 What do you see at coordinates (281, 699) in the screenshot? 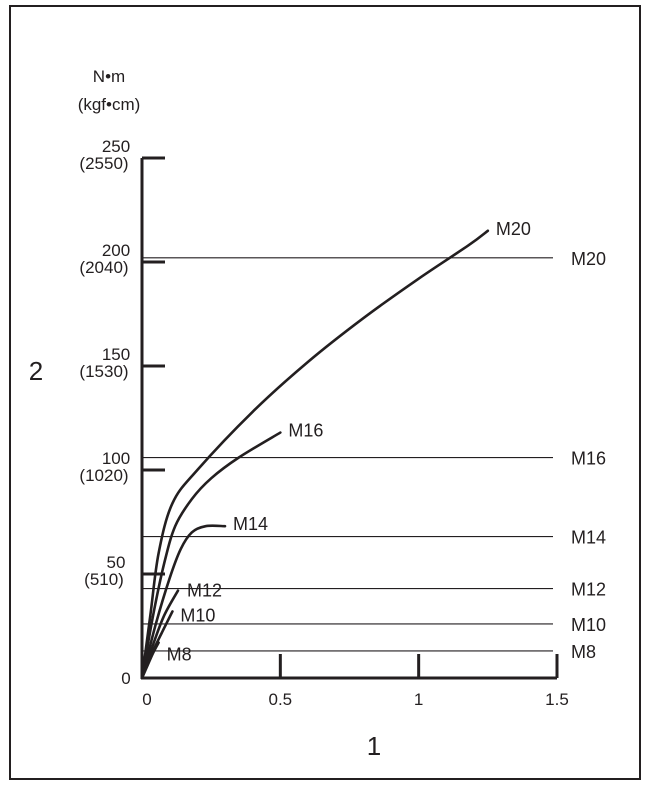
I see `x-tick-label: 0.5` at bounding box center [281, 699].